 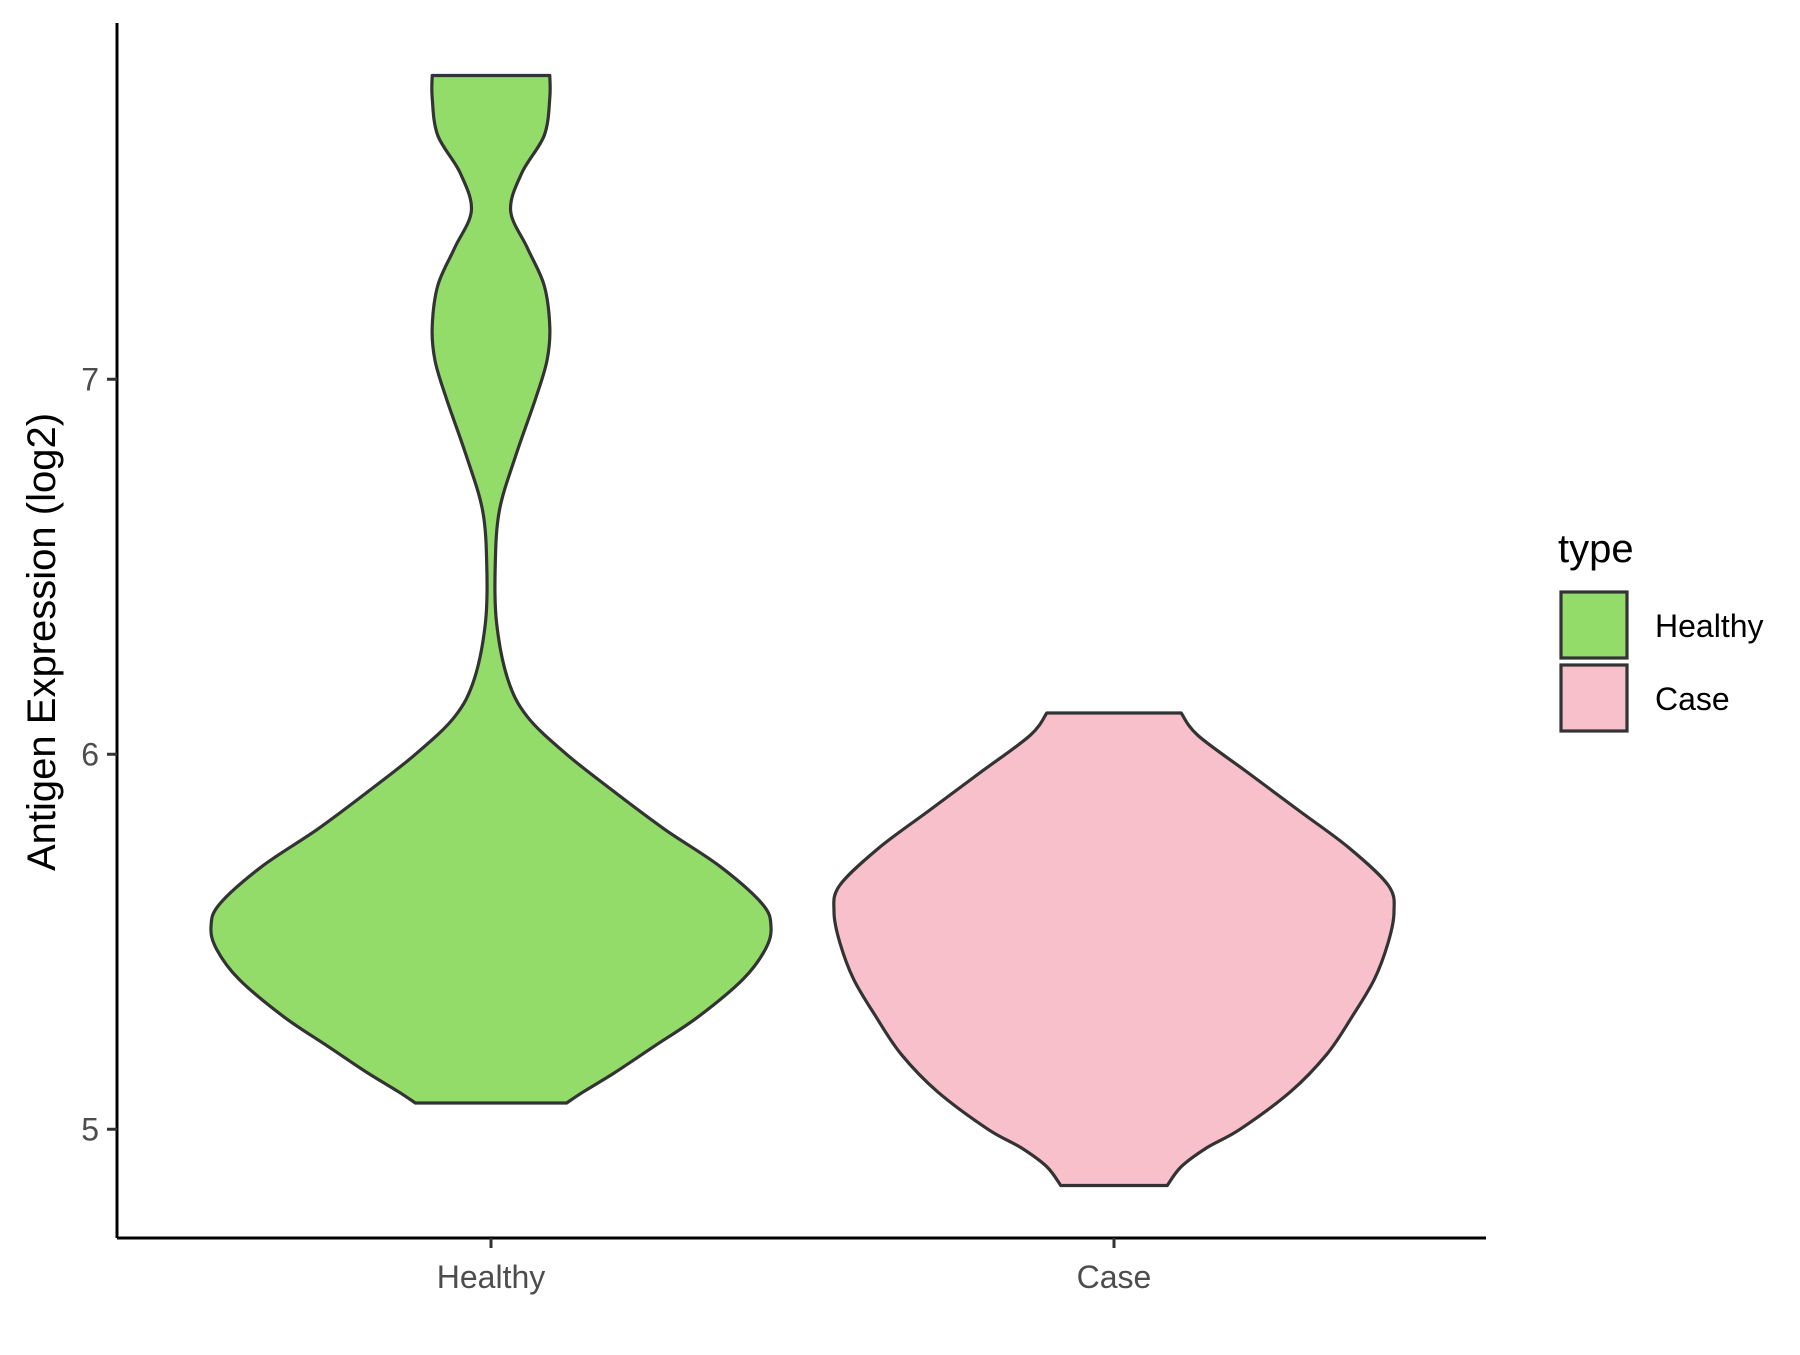 What do you see at coordinates (1596, 549) in the screenshot?
I see `legend-title: type` at bounding box center [1596, 549].